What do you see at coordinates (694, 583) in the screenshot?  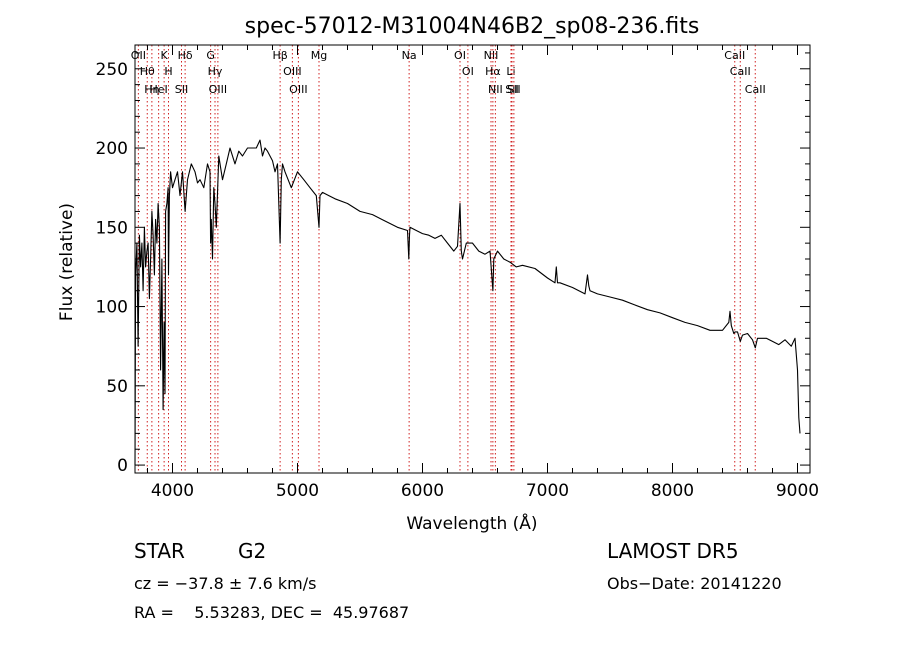 I see `observation-date: Obs−Date: 20141220` at bounding box center [694, 583].